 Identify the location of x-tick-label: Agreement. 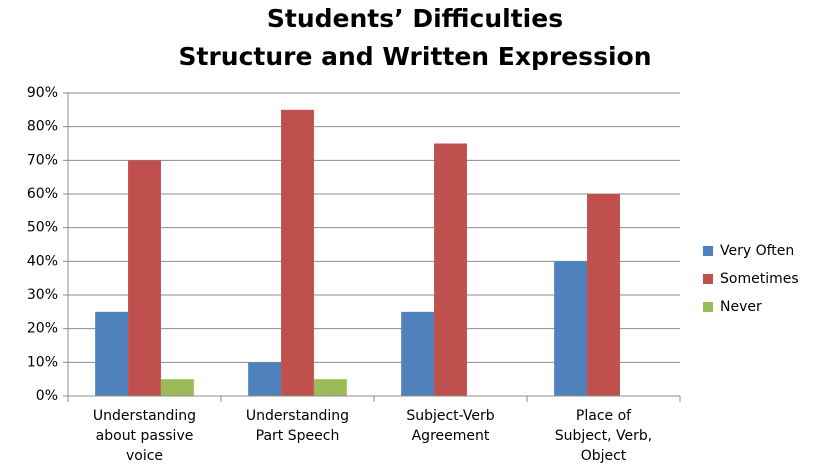
(451, 436).